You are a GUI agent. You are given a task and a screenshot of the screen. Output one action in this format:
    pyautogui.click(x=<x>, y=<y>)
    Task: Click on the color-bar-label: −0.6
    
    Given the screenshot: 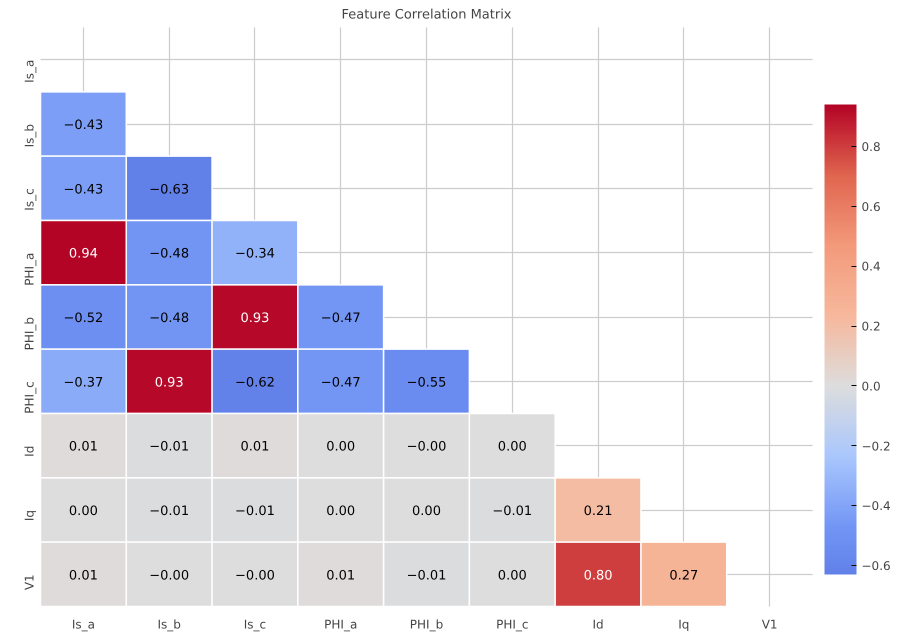 What is the action you would take?
    pyautogui.click(x=876, y=566)
    